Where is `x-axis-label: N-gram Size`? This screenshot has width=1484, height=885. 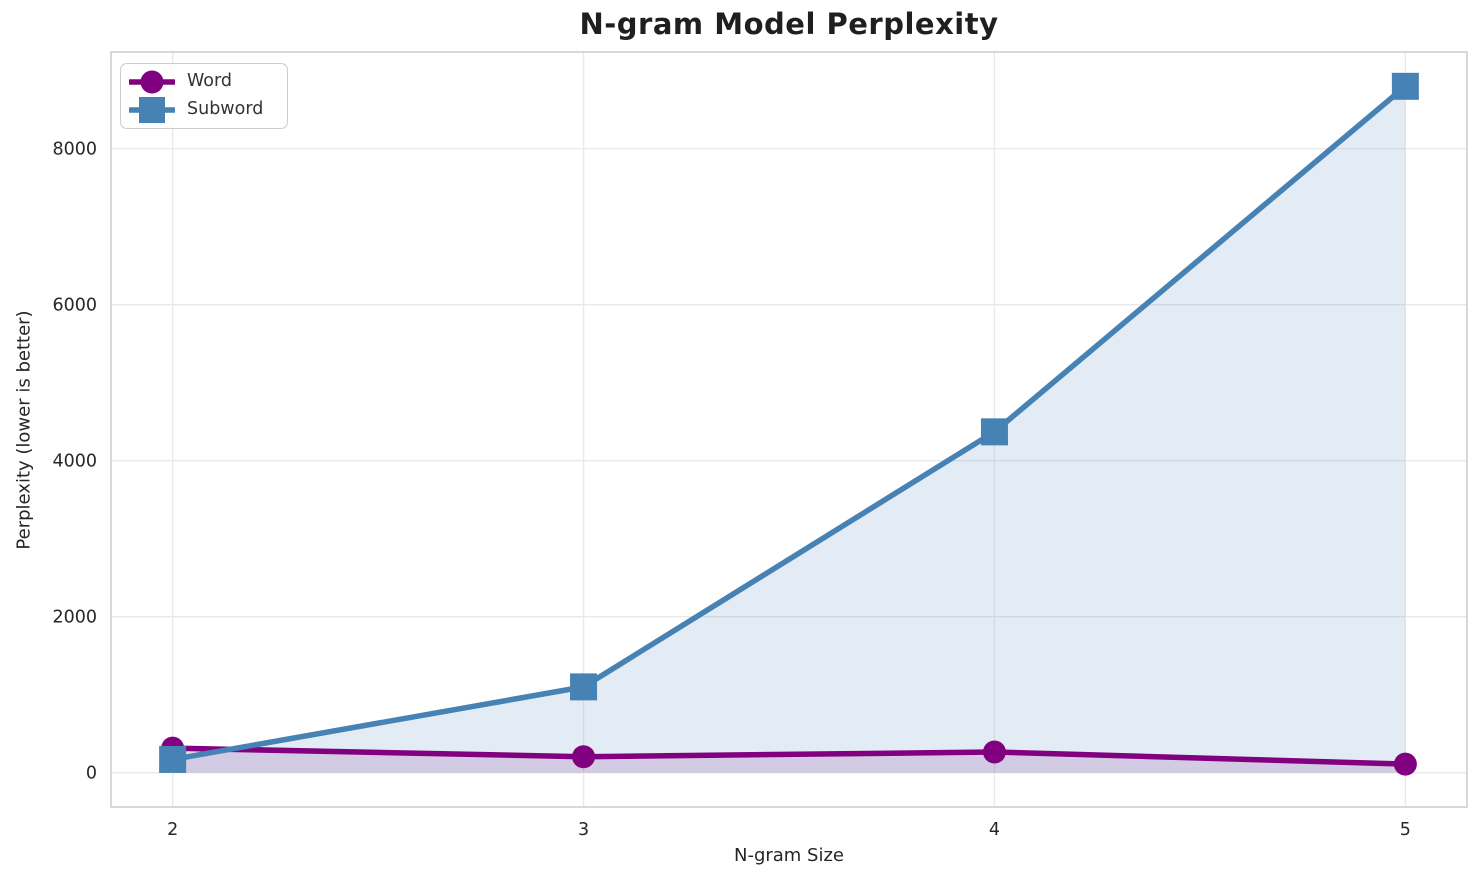 x-axis-label: N-gram Size is located at coordinates (789, 855).